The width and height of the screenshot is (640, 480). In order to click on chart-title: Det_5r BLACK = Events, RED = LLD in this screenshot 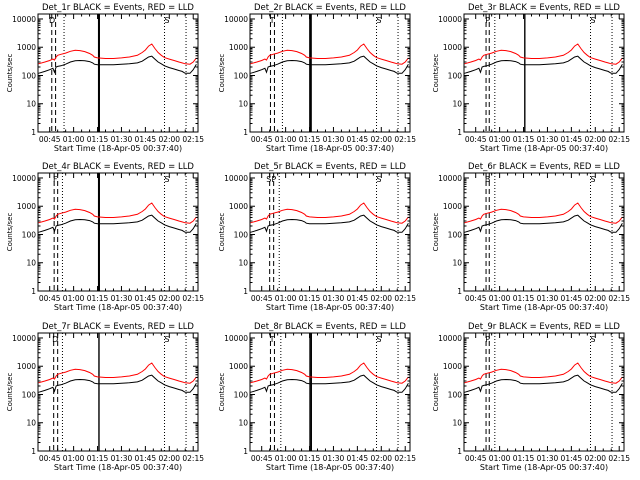, I will do `click(330, 167)`.